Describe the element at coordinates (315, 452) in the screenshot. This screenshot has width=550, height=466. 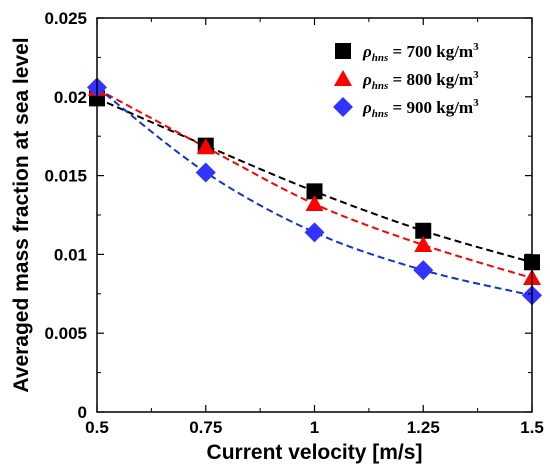
I see `x-axis-title: Current velocity [m/s]` at that location.